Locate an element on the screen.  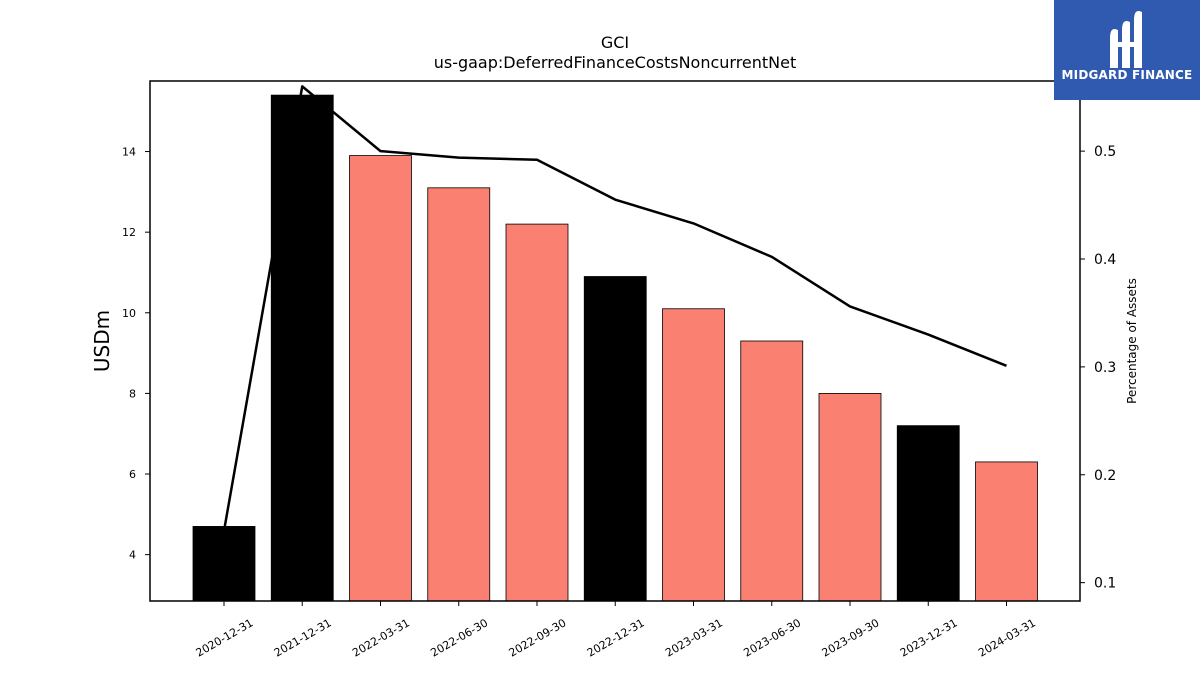
y2-ticks: 0.1 0.2 0.3 0.4 0.5 is located at coordinates (1098, 368).